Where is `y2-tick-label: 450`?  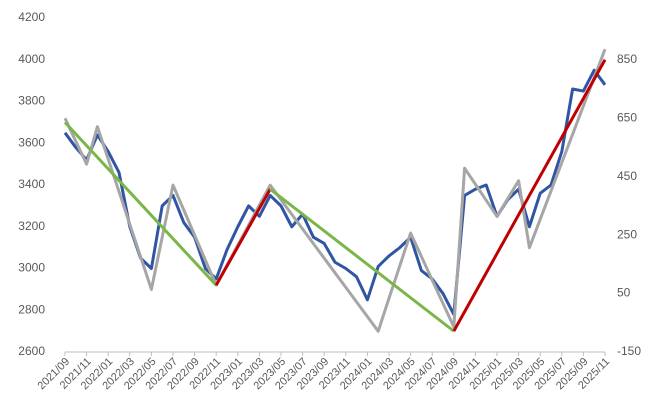
y2-tick-label: 450 is located at coordinates (627, 176).